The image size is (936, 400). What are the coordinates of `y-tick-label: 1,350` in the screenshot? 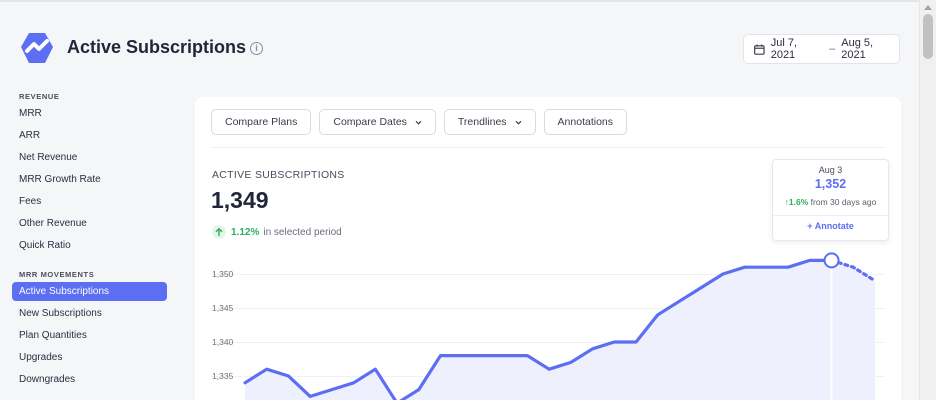 It's located at (223, 274).